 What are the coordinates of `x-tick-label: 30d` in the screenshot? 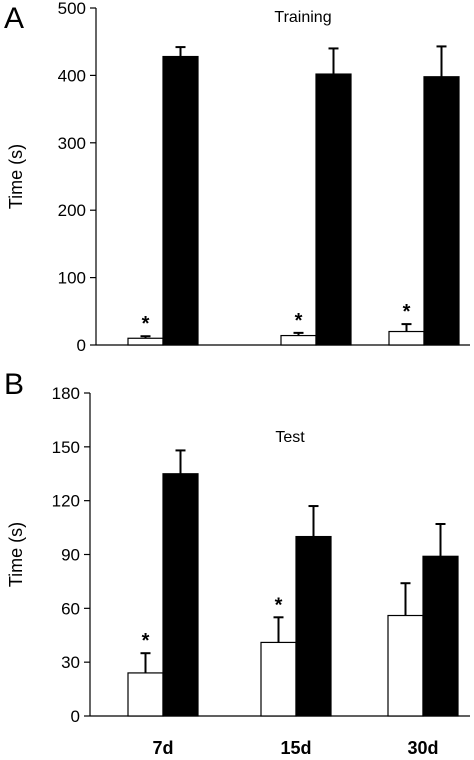 It's located at (422, 748).